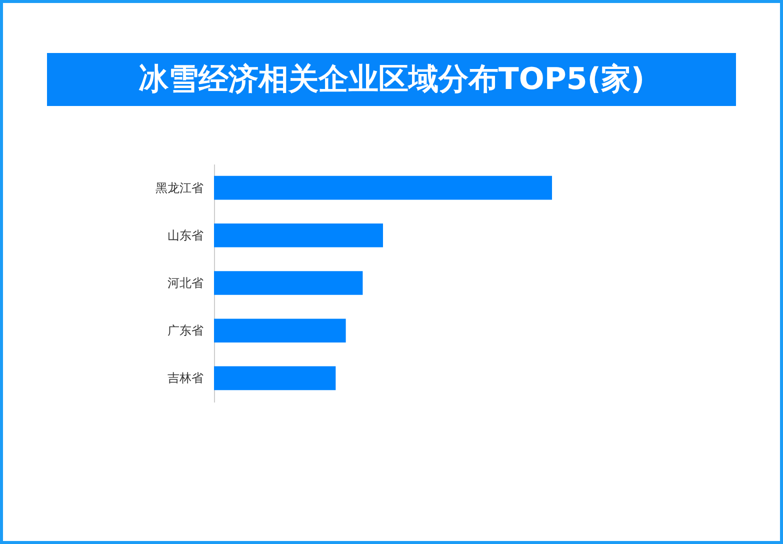  Describe the element at coordinates (180, 187) in the screenshot. I see `y-tick-label: 黑龙江省` at that location.